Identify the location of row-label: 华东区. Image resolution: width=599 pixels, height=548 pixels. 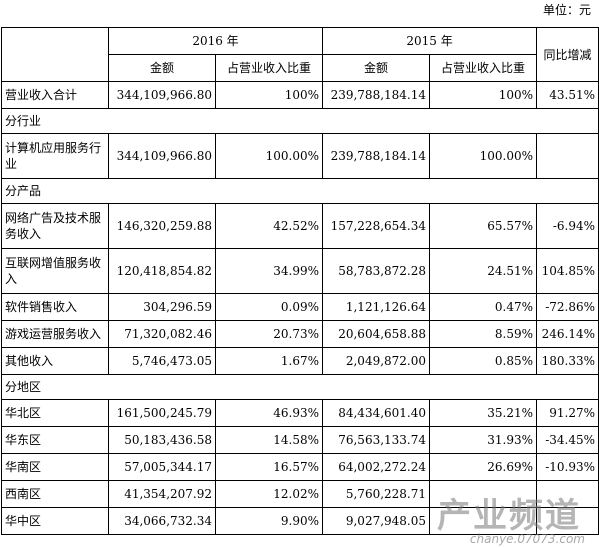
(55, 440).